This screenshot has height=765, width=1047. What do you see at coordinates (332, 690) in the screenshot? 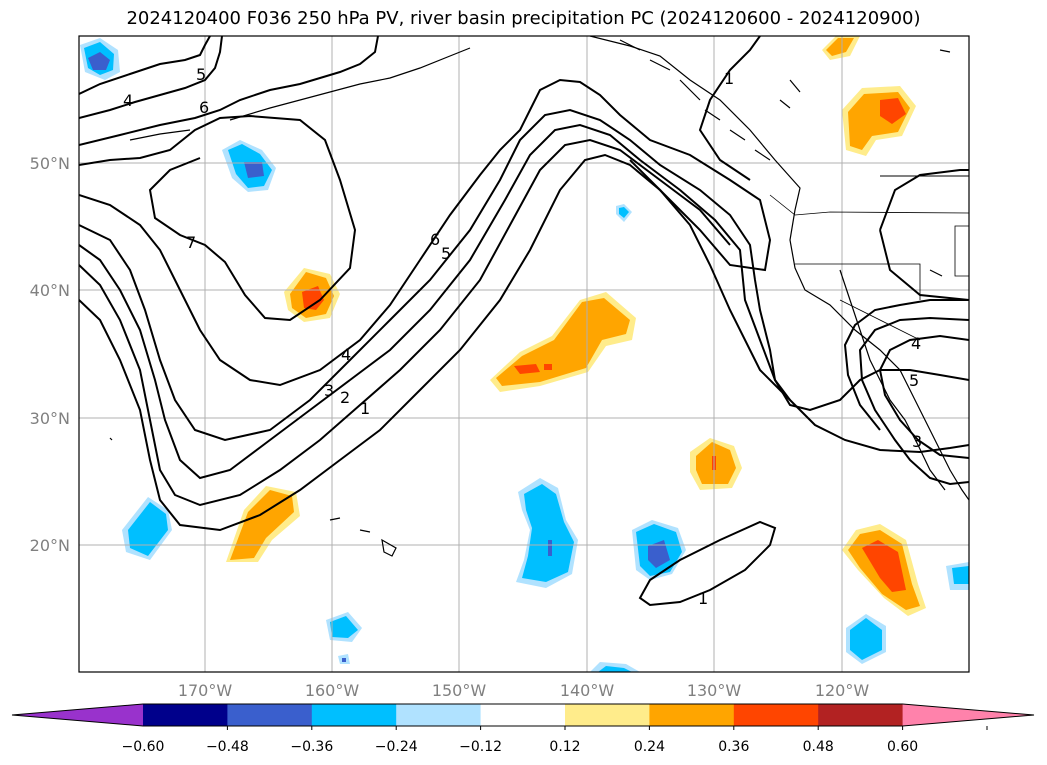
I see `lon-label: 160°W` at bounding box center [332, 690].